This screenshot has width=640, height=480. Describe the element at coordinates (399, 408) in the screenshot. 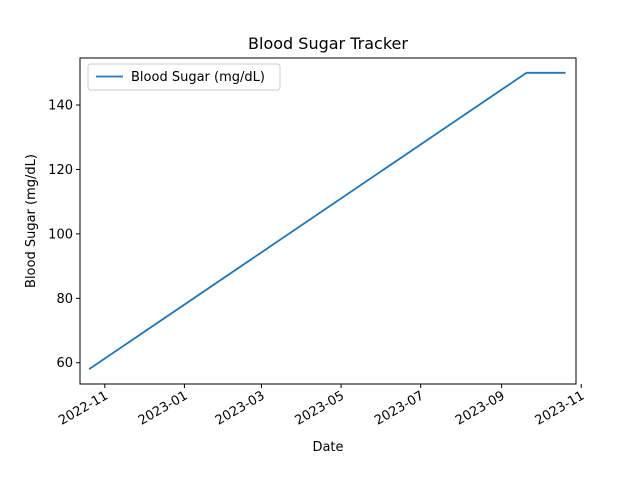

I see `x-tick-label-4: 2023-07` at that location.